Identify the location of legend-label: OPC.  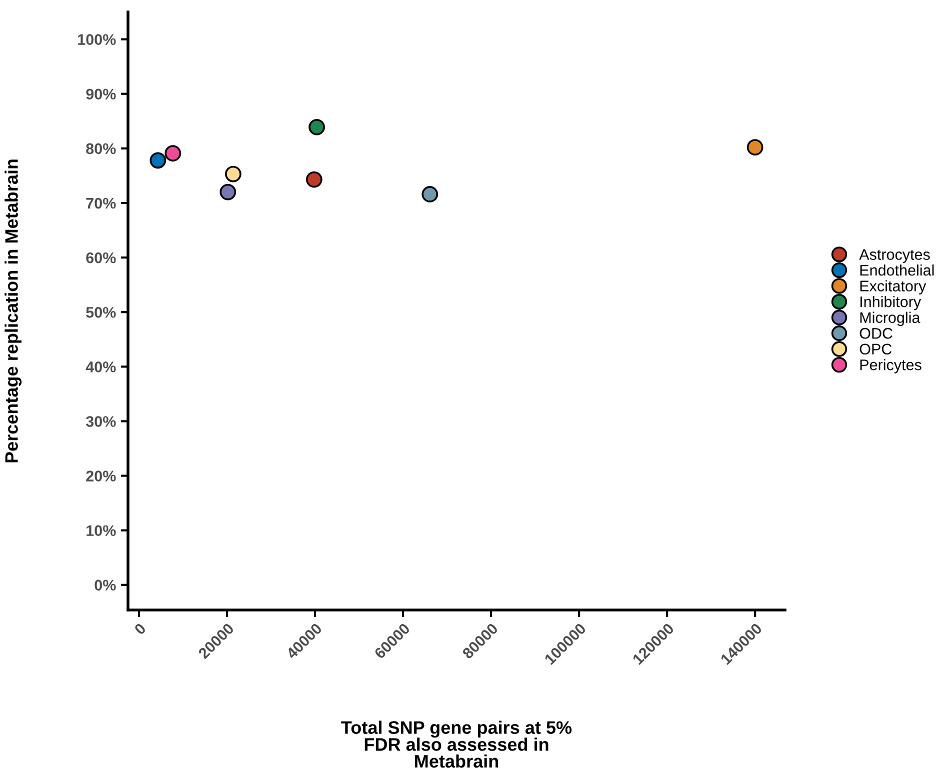
(876, 349).